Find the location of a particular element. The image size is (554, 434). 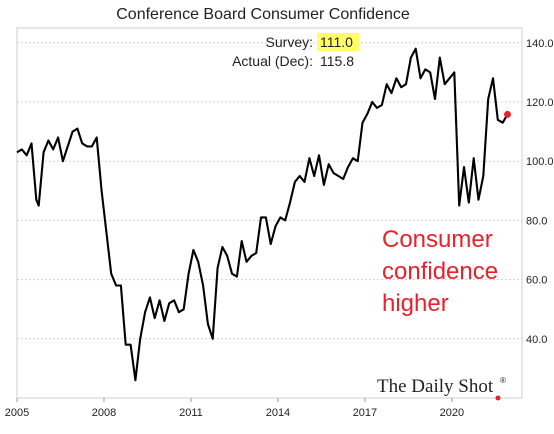

chart-title: Conference Board Consumer Confidence is located at coordinates (263, 14).